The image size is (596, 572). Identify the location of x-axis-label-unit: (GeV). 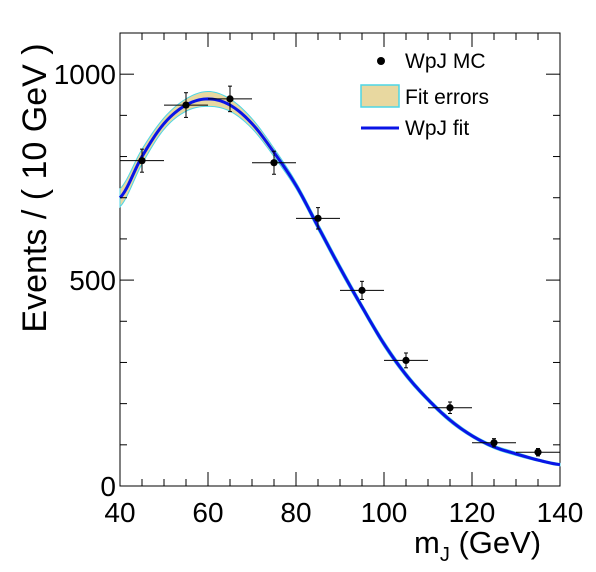
(495, 542).